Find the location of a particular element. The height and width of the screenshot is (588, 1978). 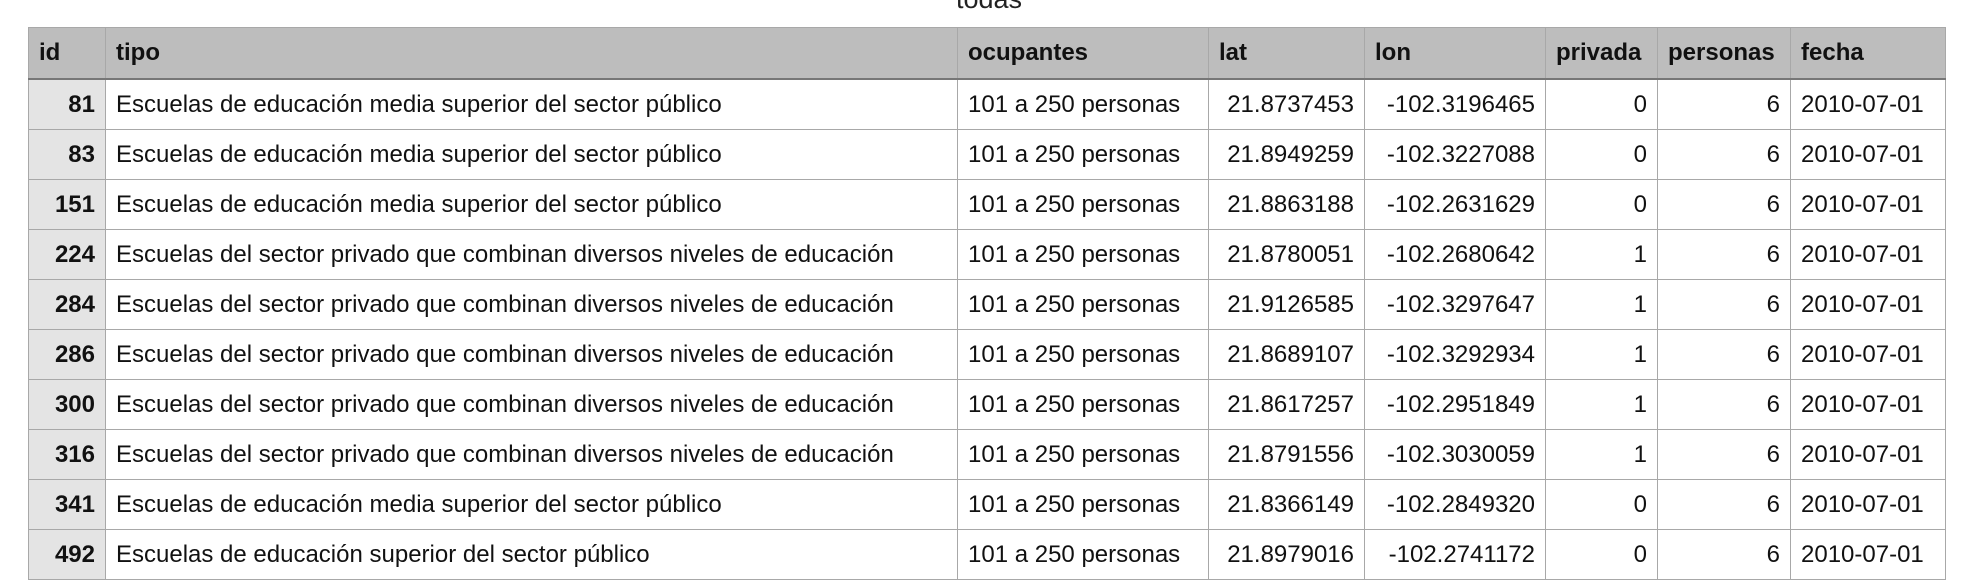

cell: 21.9126585 is located at coordinates (1286, 304).